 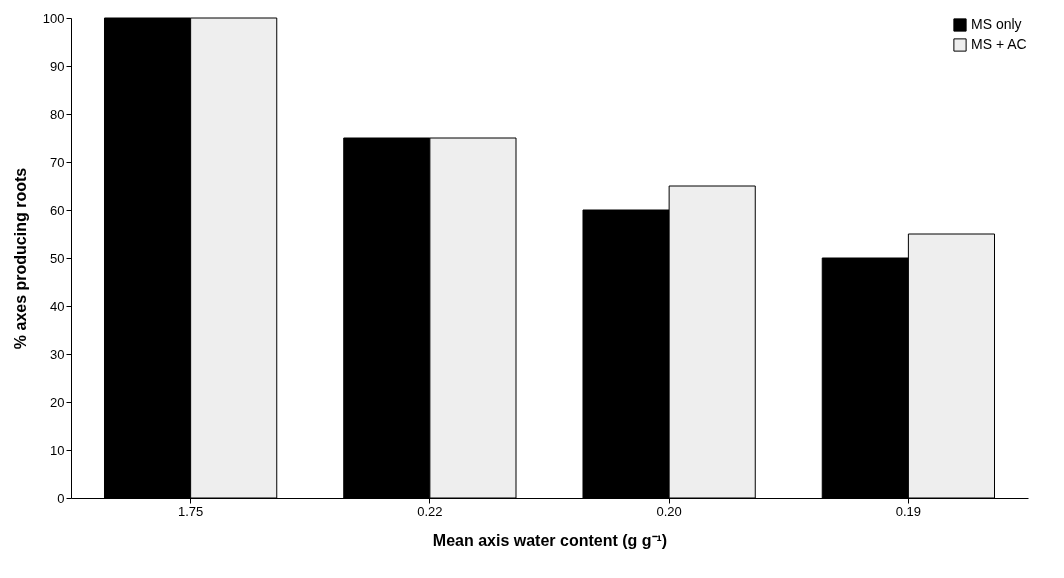 I want to click on x-axis-title: Mean axis water content (g g⁻¹), so click(x=550, y=540).